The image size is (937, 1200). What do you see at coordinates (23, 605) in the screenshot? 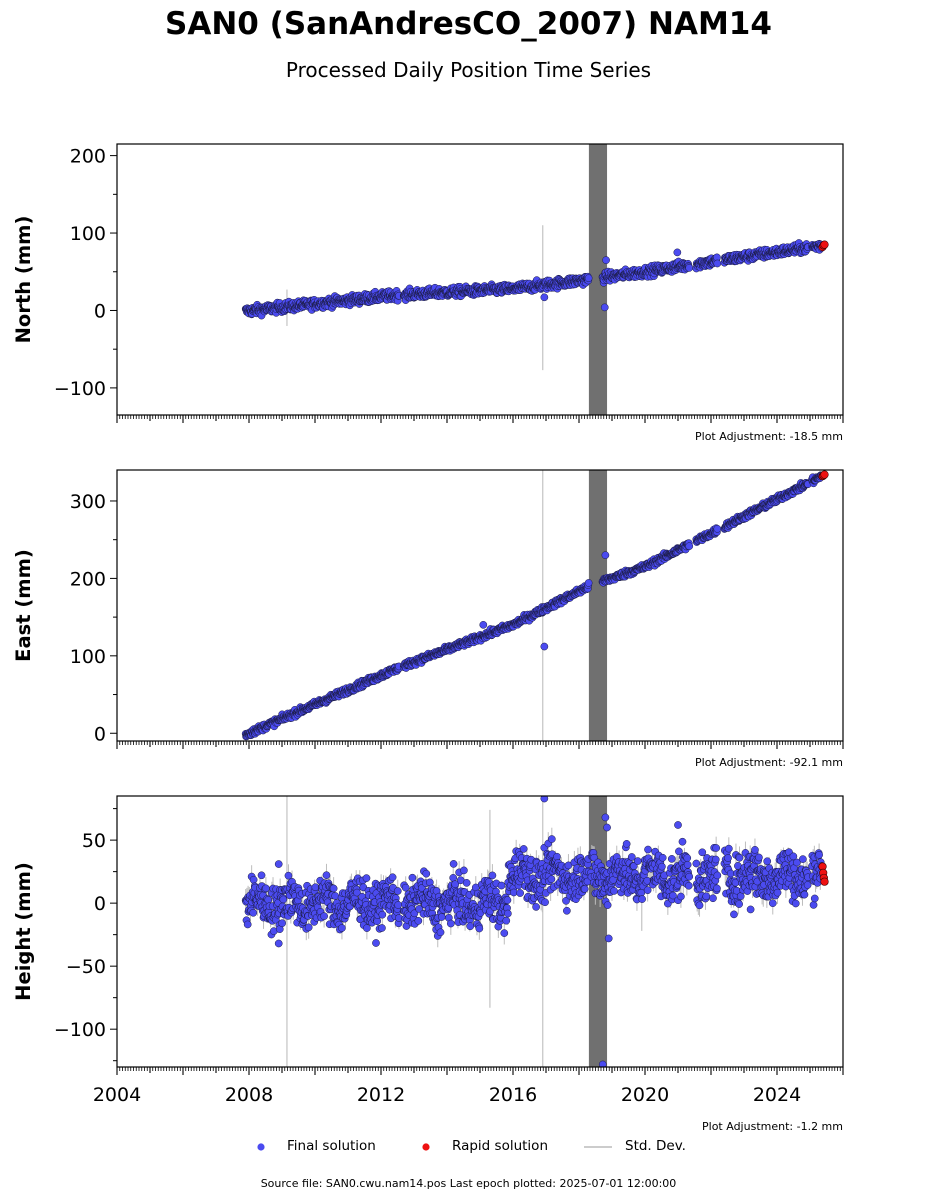
I see `east-y-axis-label: East (mm)` at bounding box center [23, 605].